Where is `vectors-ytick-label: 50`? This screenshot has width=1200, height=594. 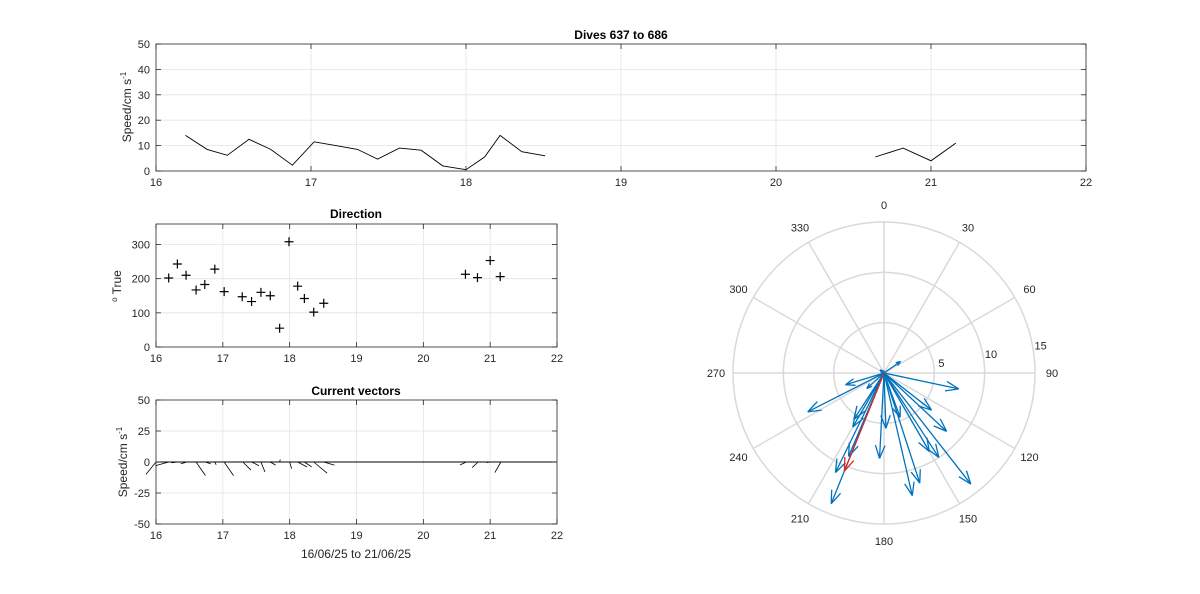 vectors-ytick-label: 50 is located at coordinates (144, 401).